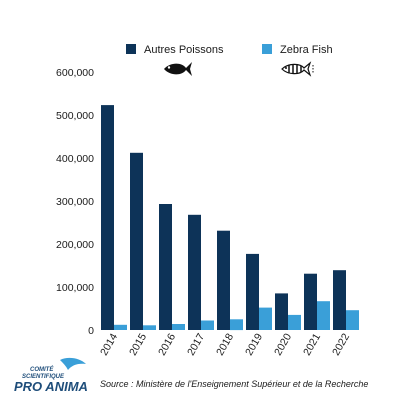  Describe the element at coordinates (312, 344) in the screenshot. I see `x-tick-label: 2021` at that location.